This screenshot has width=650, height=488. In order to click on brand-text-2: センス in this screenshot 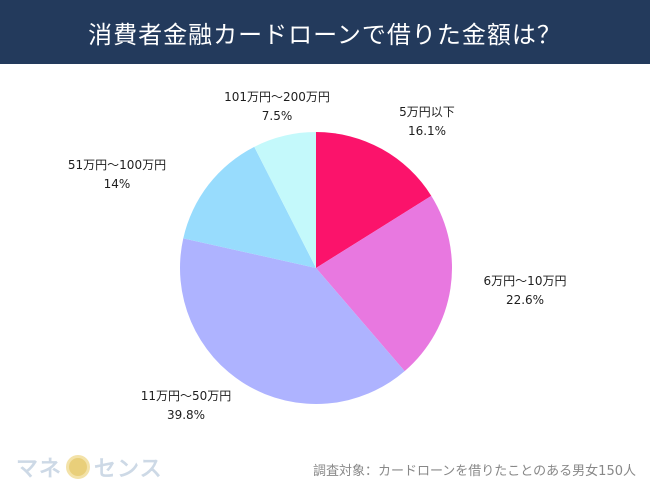, I will do `click(128, 469)`.